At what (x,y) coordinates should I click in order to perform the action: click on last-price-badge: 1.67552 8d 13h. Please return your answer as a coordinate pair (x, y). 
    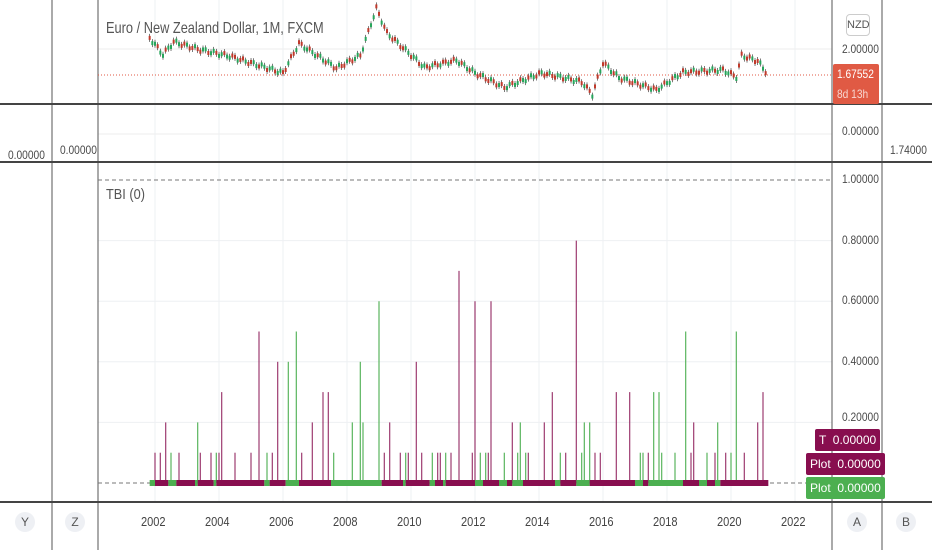
    Looking at the image, I should click on (856, 84).